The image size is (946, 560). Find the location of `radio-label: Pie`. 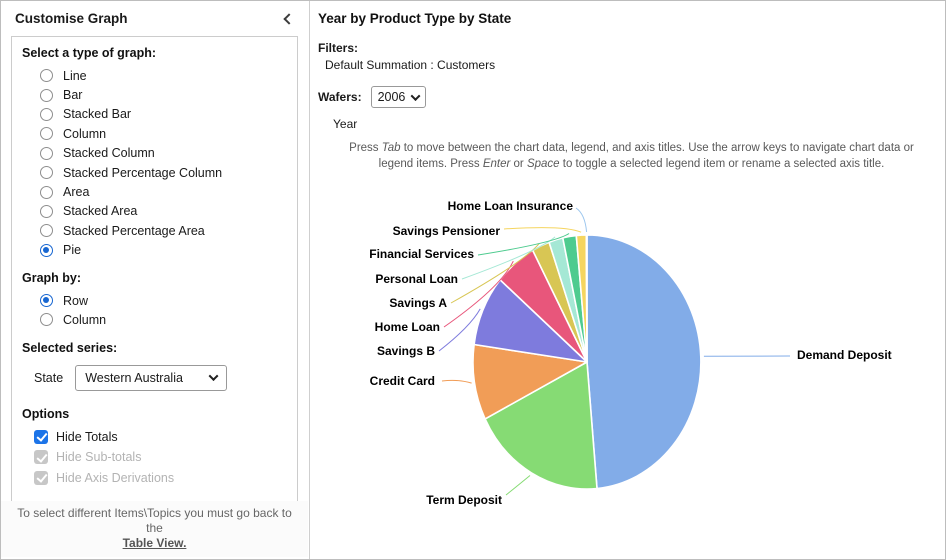

radio-label: Pie is located at coordinates (72, 250).